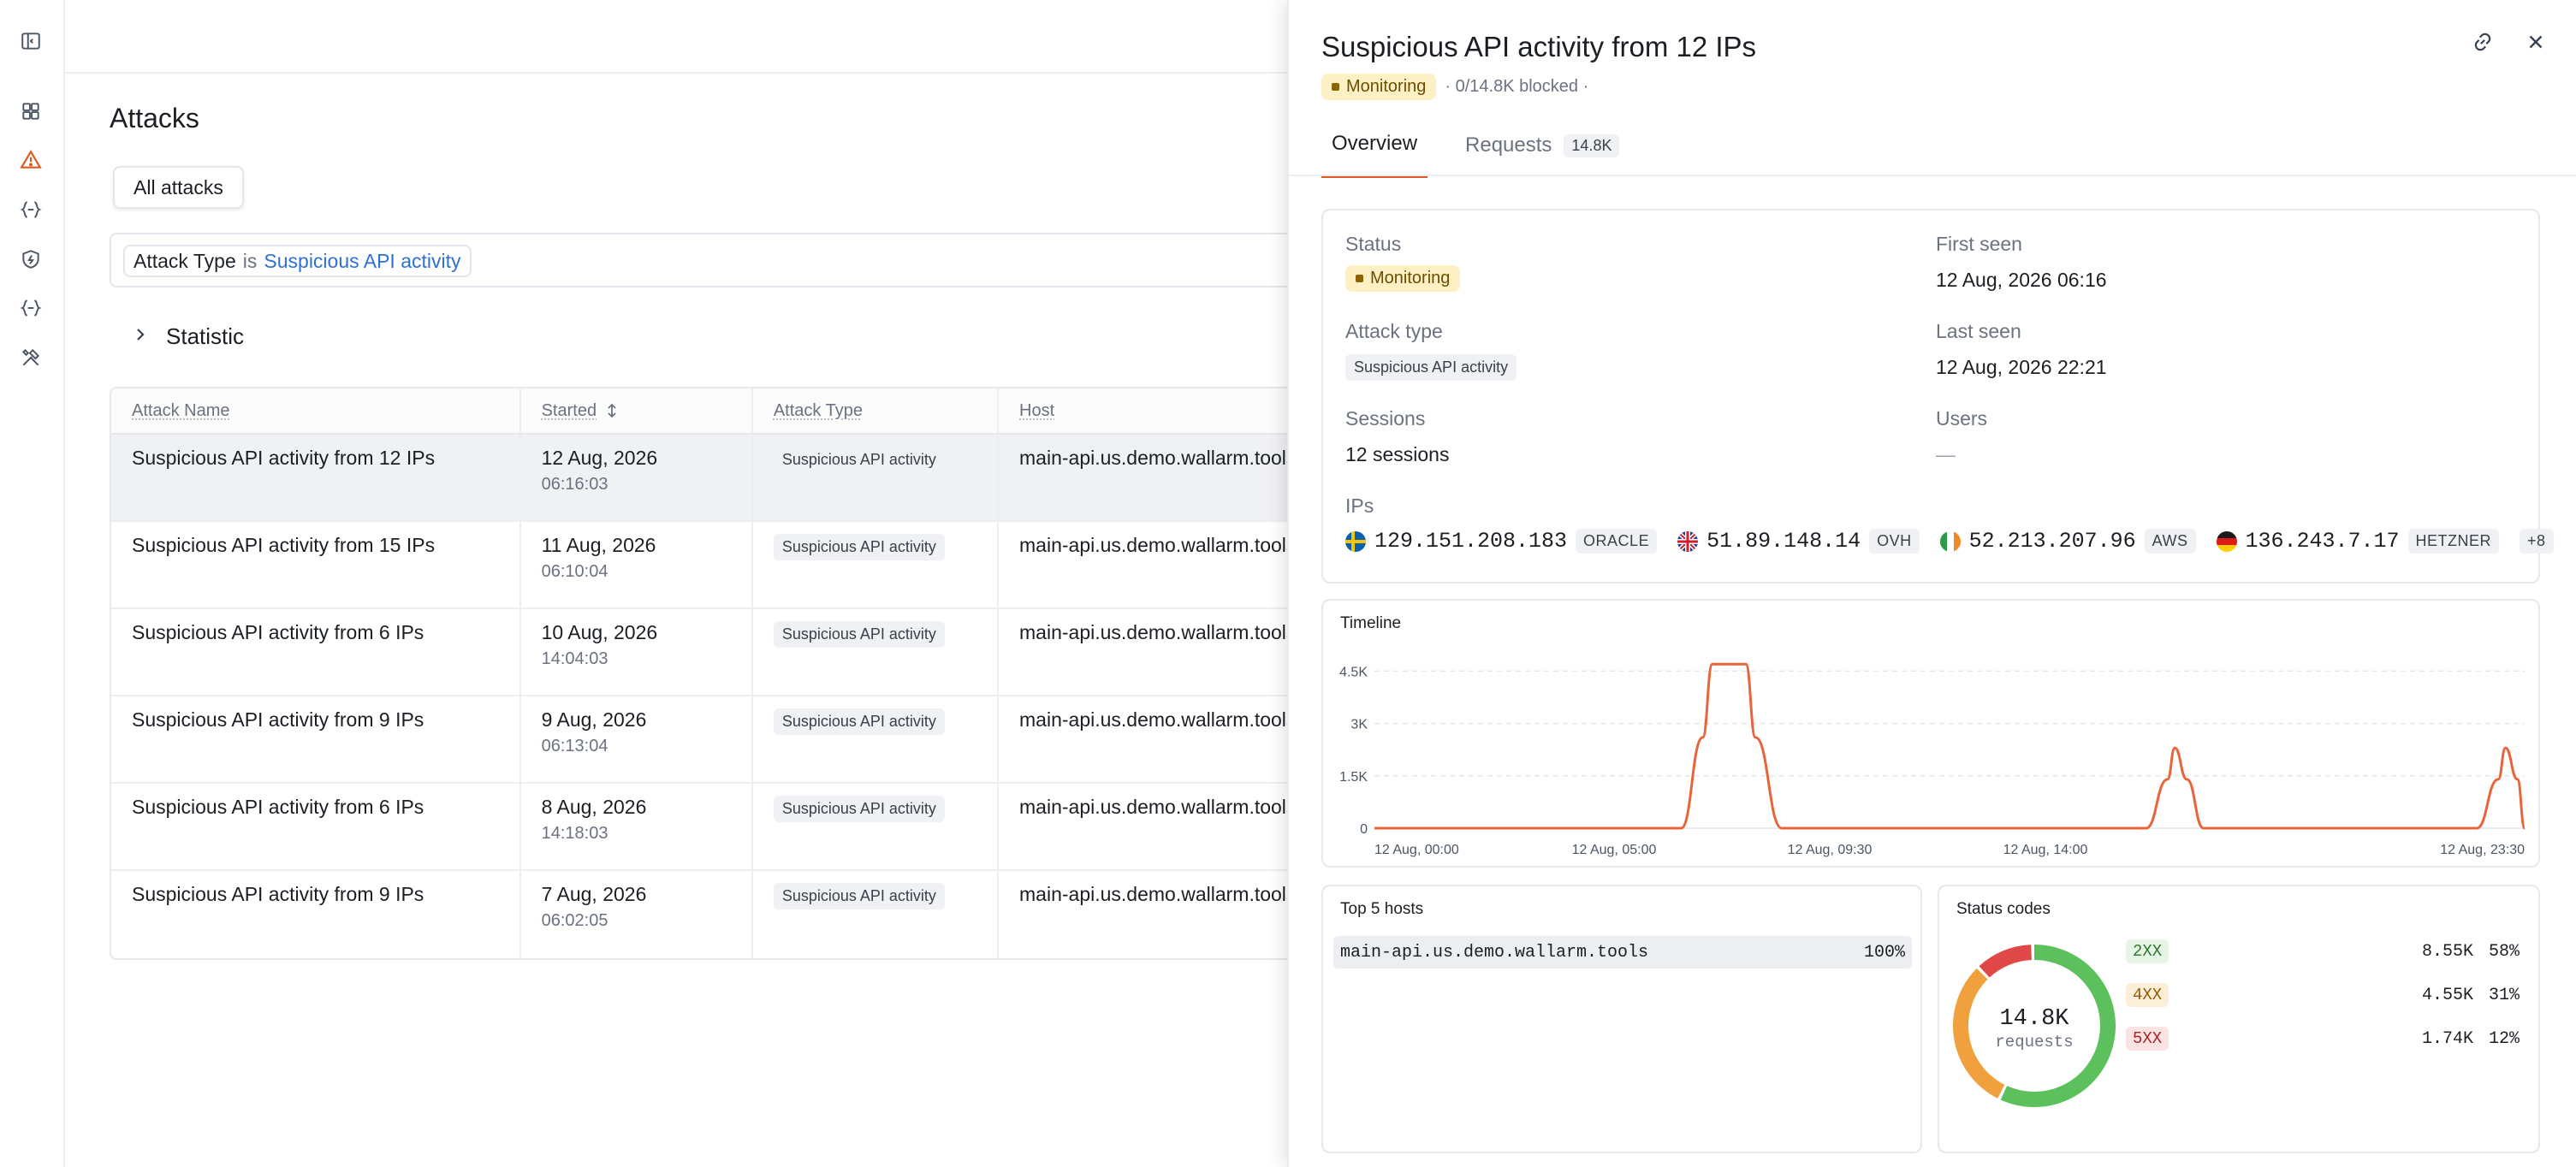 The width and height of the screenshot is (2576, 1167). What do you see at coordinates (1371, 623) in the screenshot?
I see `timeline-title: Timeline` at bounding box center [1371, 623].